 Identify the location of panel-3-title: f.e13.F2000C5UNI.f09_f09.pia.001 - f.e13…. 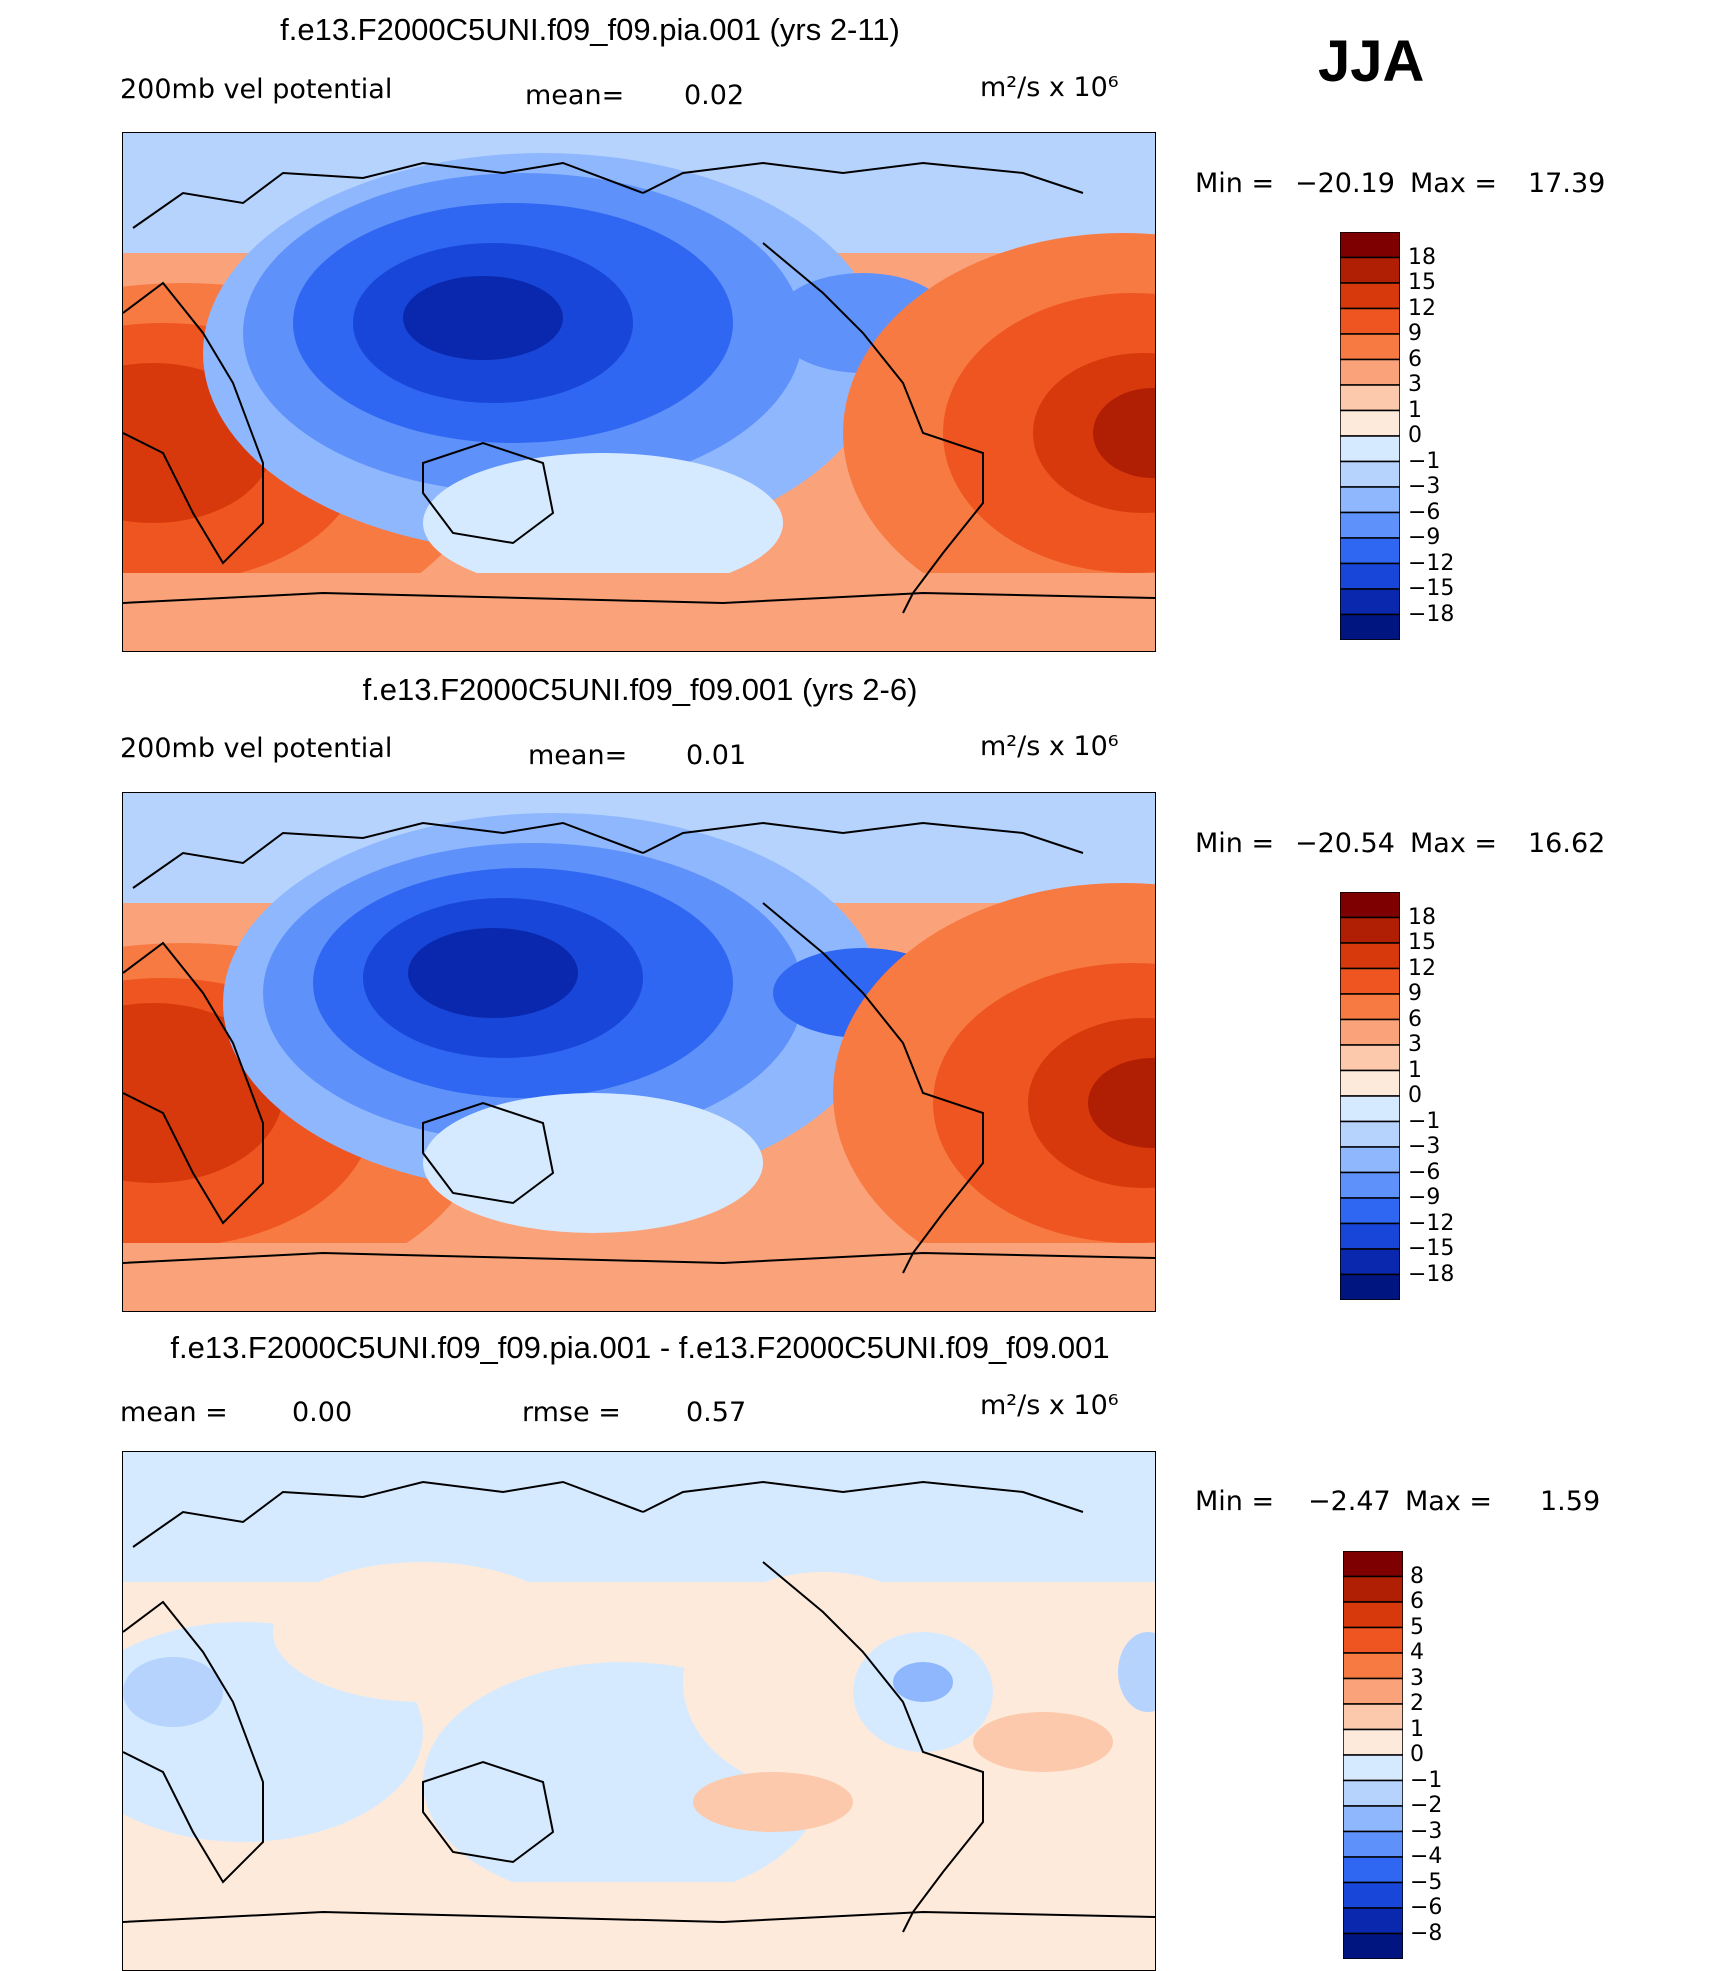
(640, 1347).